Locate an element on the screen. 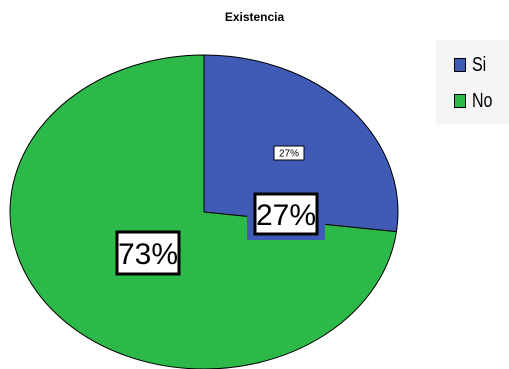 The height and width of the screenshot is (369, 509). legend-item-si: Si is located at coordinates (472, 65).